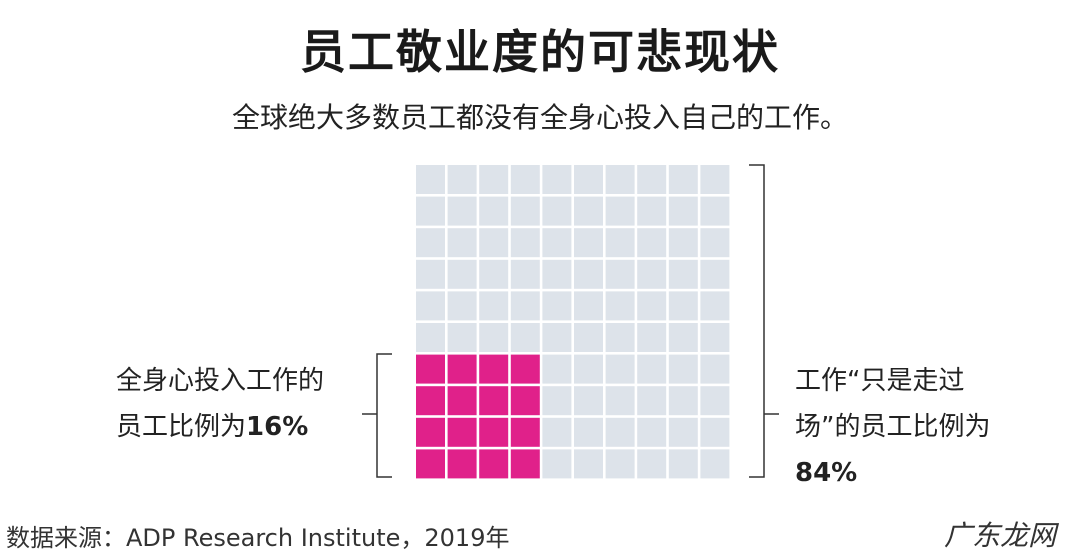 The image size is (1080, 559). I want to click on engaged-label: 全身心投入工作的 员工比例为16%, so click(246, 404).